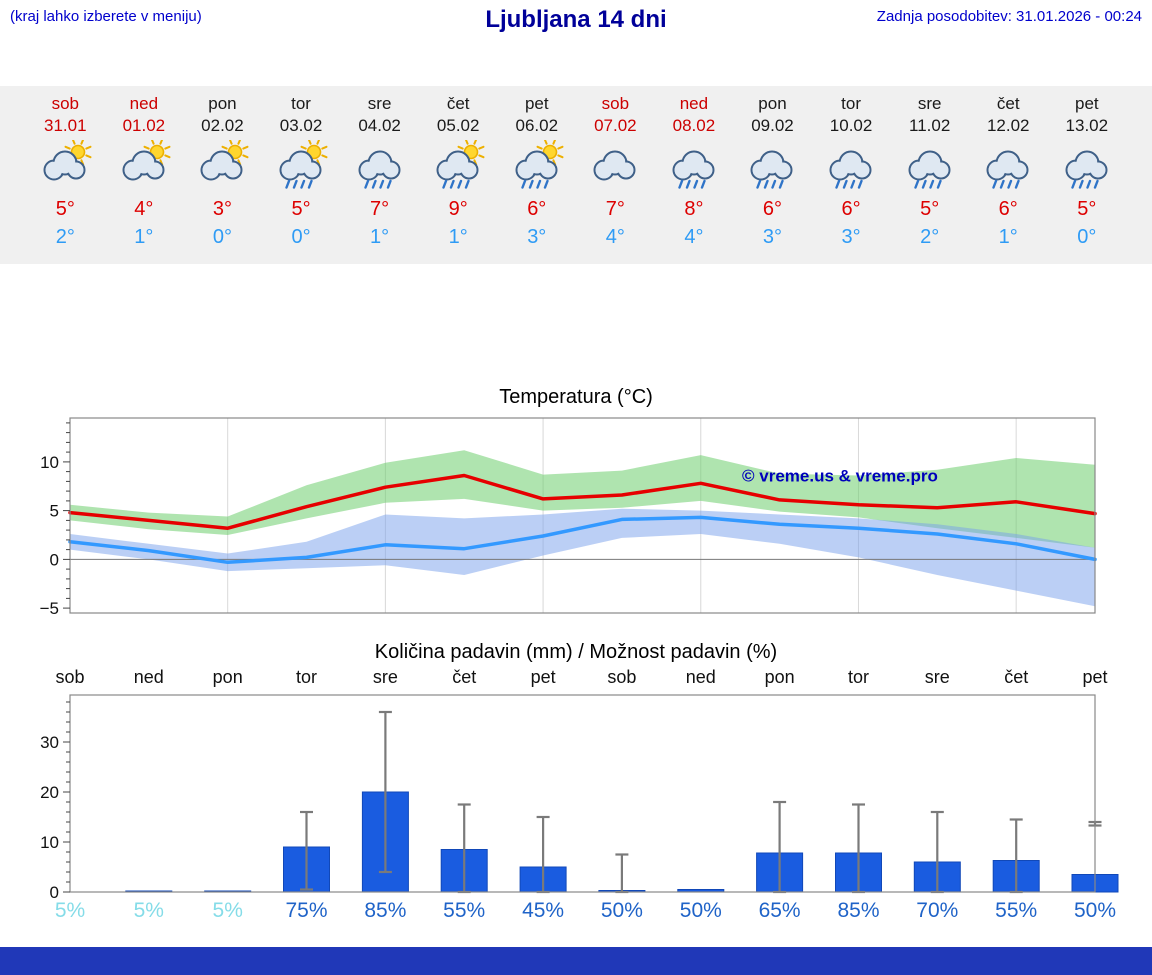 The image size is (1152, 975). I want to click on day-name: ned, so click(694, 103).